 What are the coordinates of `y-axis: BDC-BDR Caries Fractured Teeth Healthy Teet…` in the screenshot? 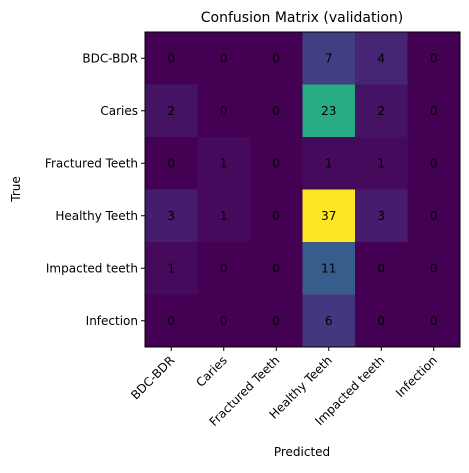 It's located at (95, 189).